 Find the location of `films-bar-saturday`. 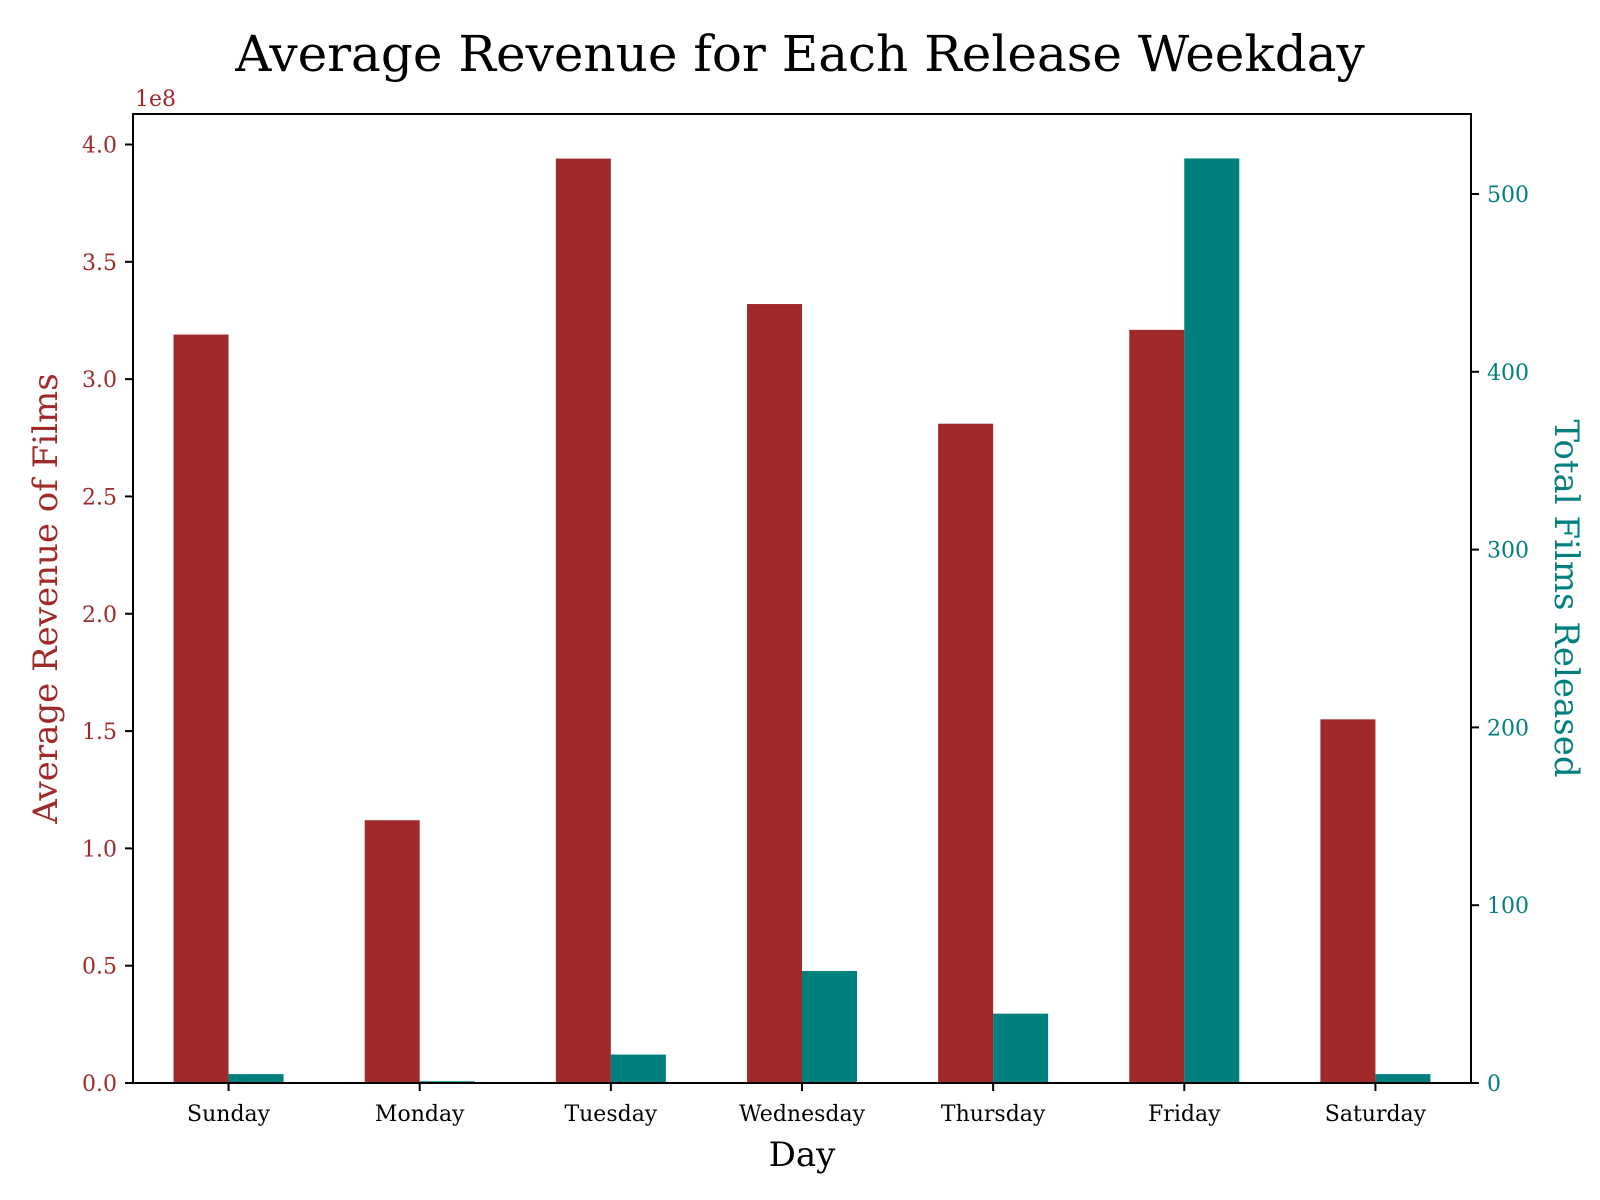

films-bar-saturday is located at coordinates (1403, 1078).